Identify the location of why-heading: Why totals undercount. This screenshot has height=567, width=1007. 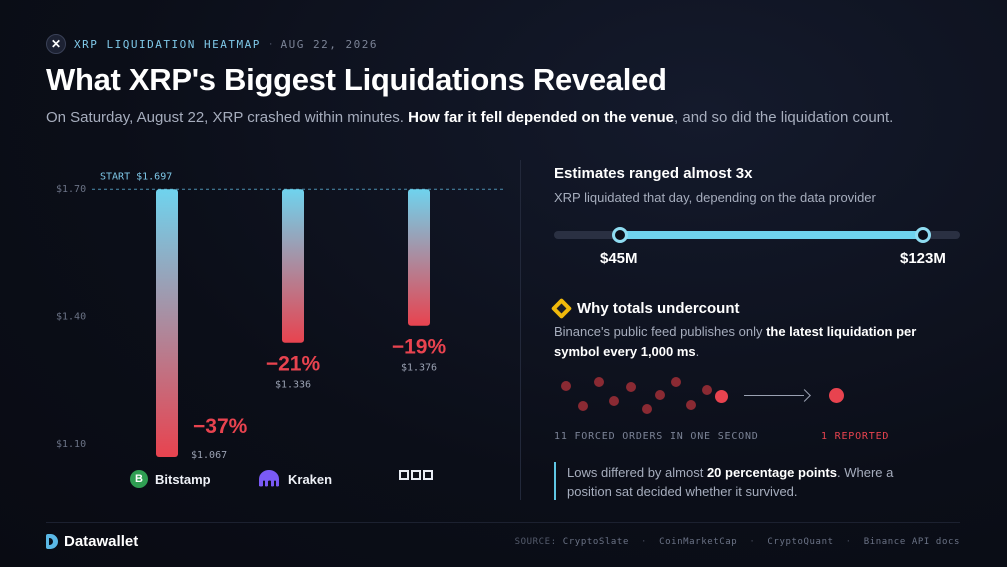
(645, 308).